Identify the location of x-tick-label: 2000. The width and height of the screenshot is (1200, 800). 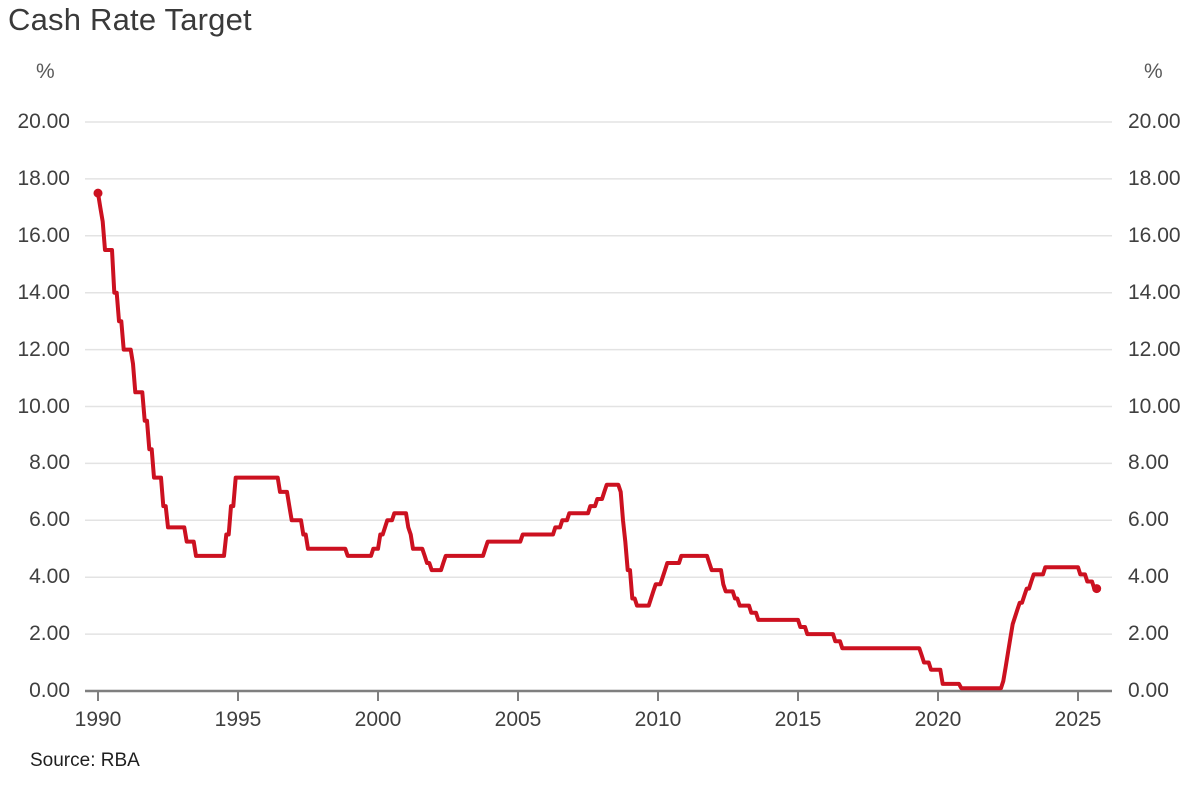
(378, 719).